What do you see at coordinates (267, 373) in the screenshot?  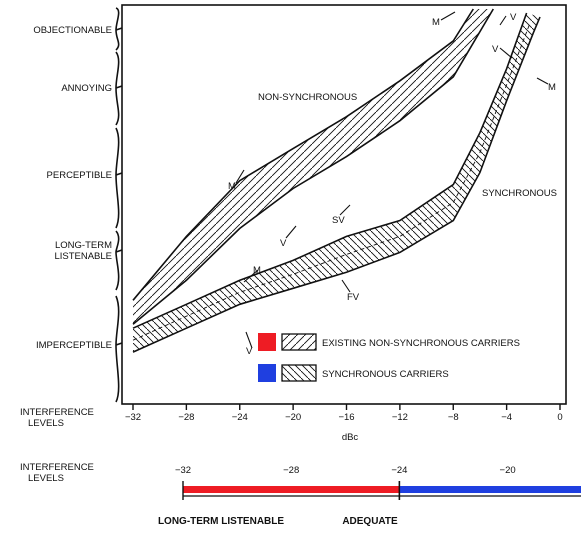 I see `legend-swatch-blue` at bounding box center [267, 373].